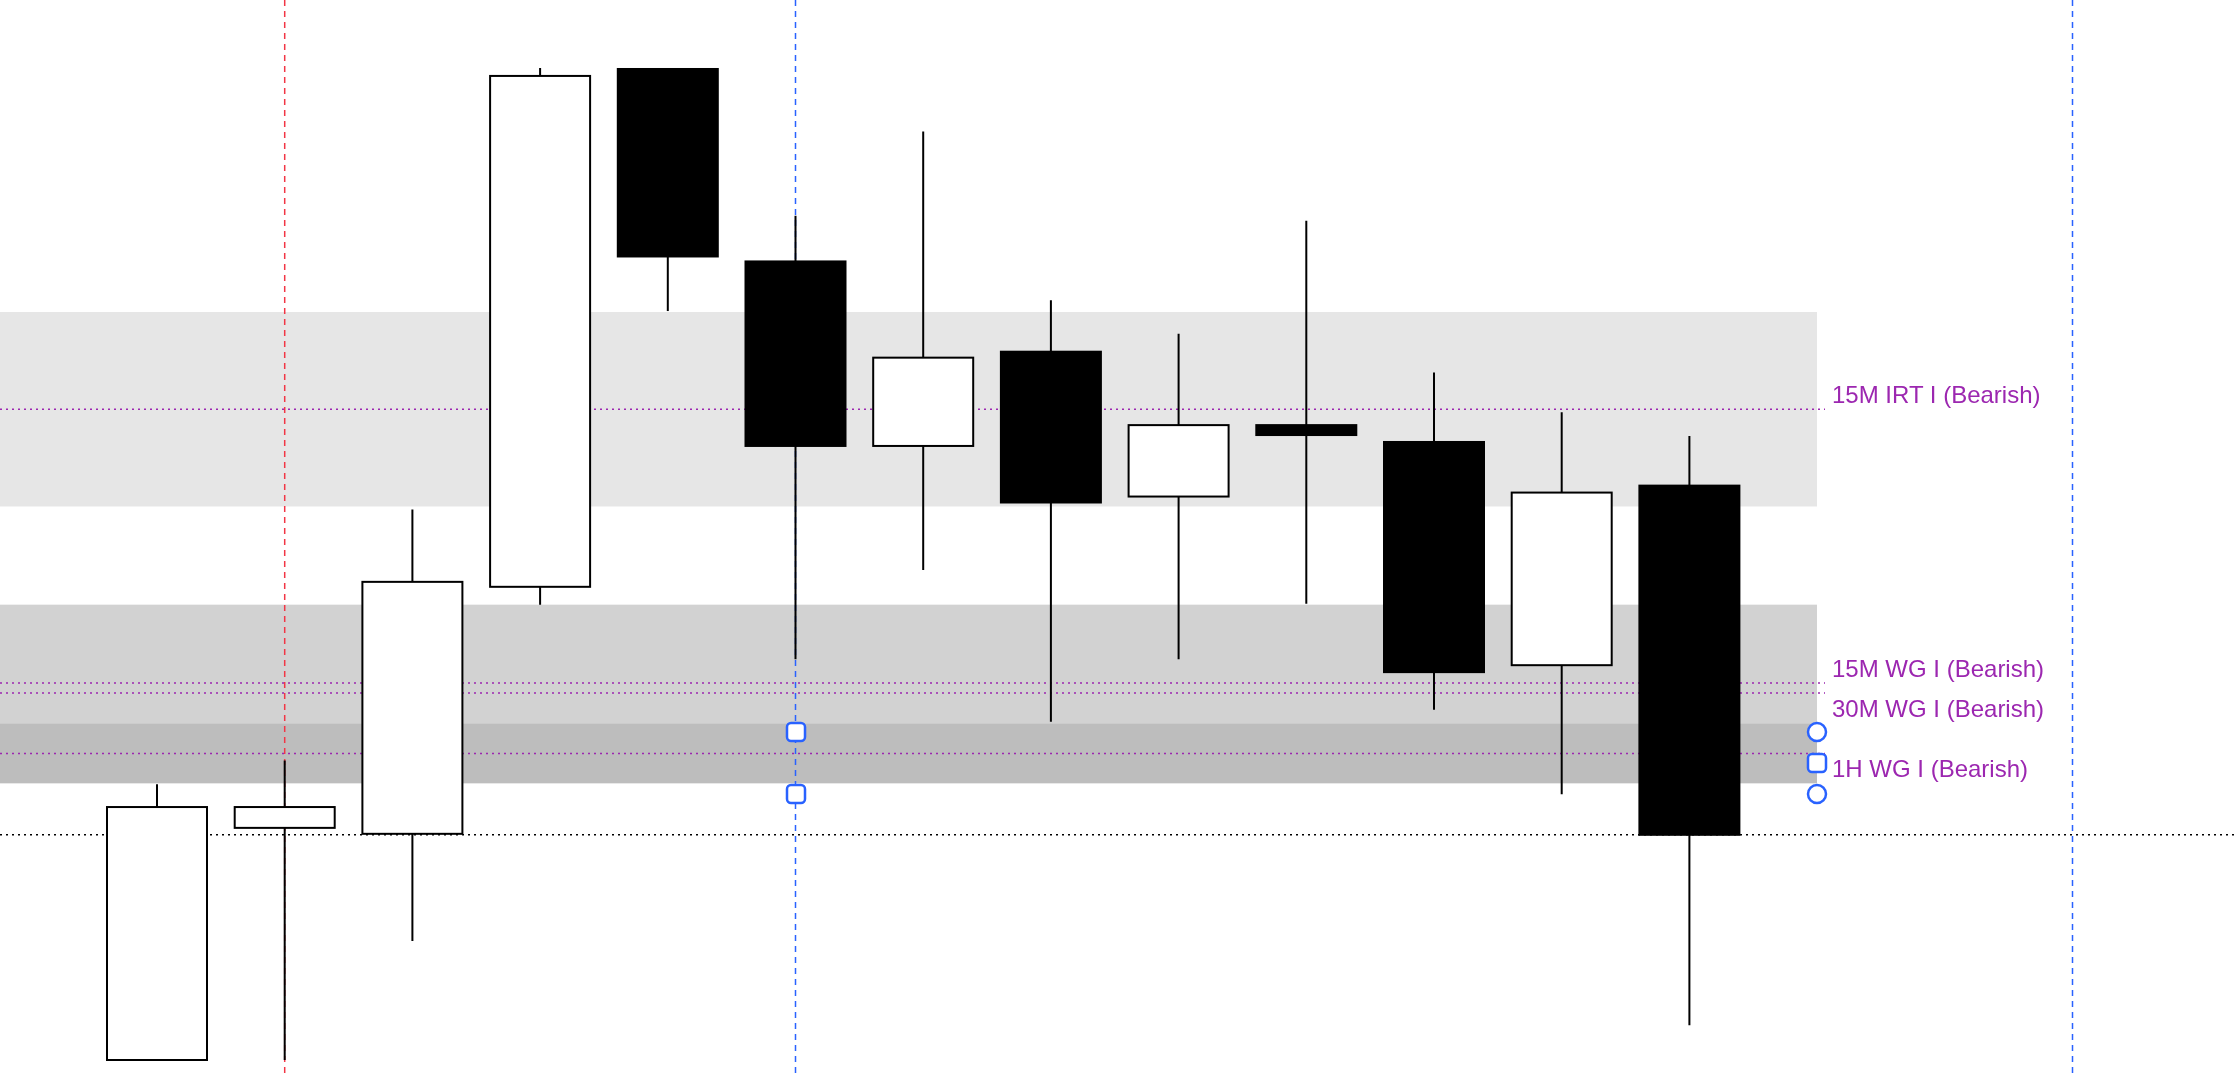 This screenshot has height=1074, width=2234. What do you see at coordinates (1936, 395) in the screenshot?
I see `ref-line-label: 15M IRT I (Bearish)` at bounding box center [1936, 395].